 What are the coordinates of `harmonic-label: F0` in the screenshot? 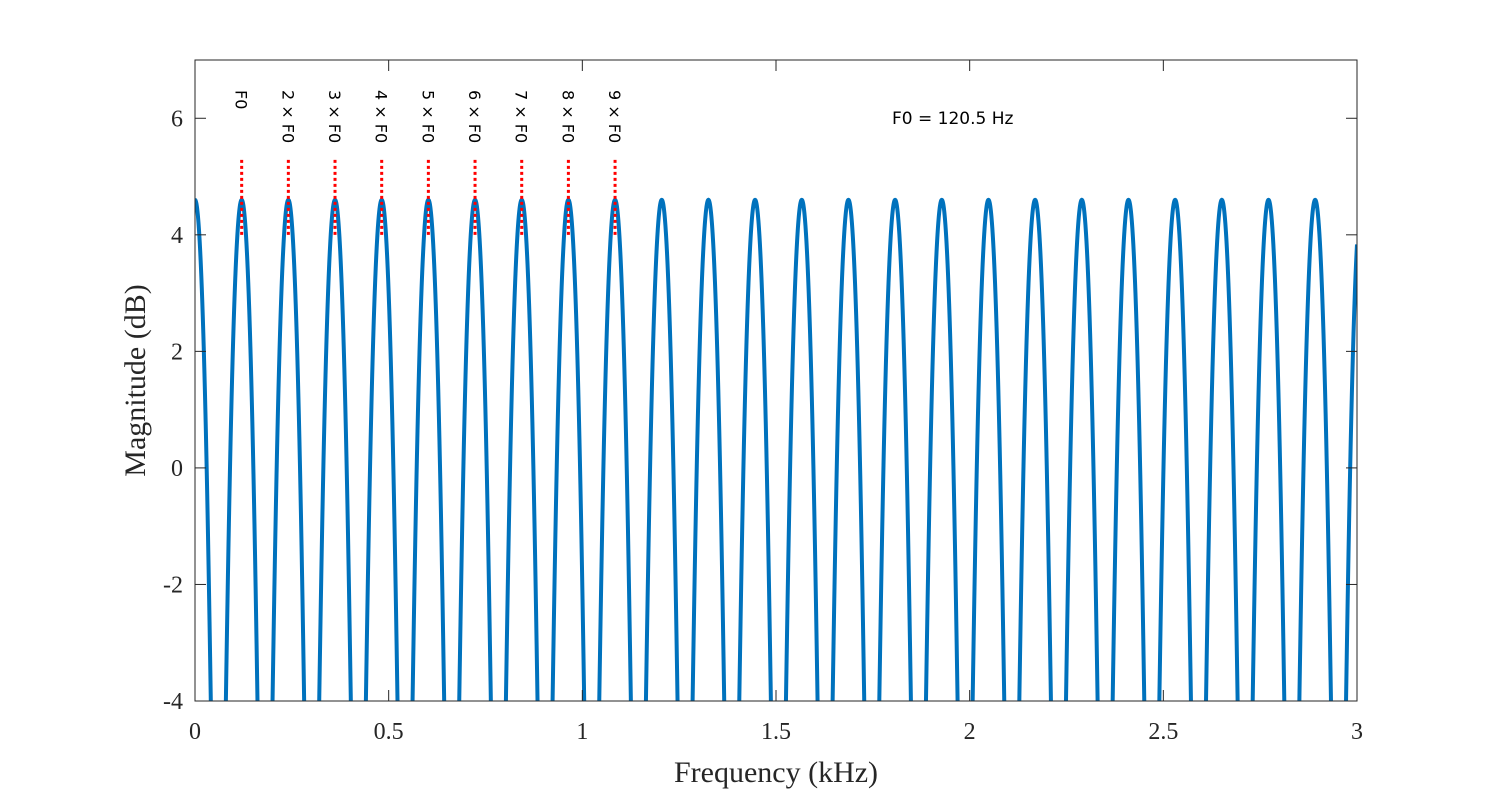 It's located at (241, 99).